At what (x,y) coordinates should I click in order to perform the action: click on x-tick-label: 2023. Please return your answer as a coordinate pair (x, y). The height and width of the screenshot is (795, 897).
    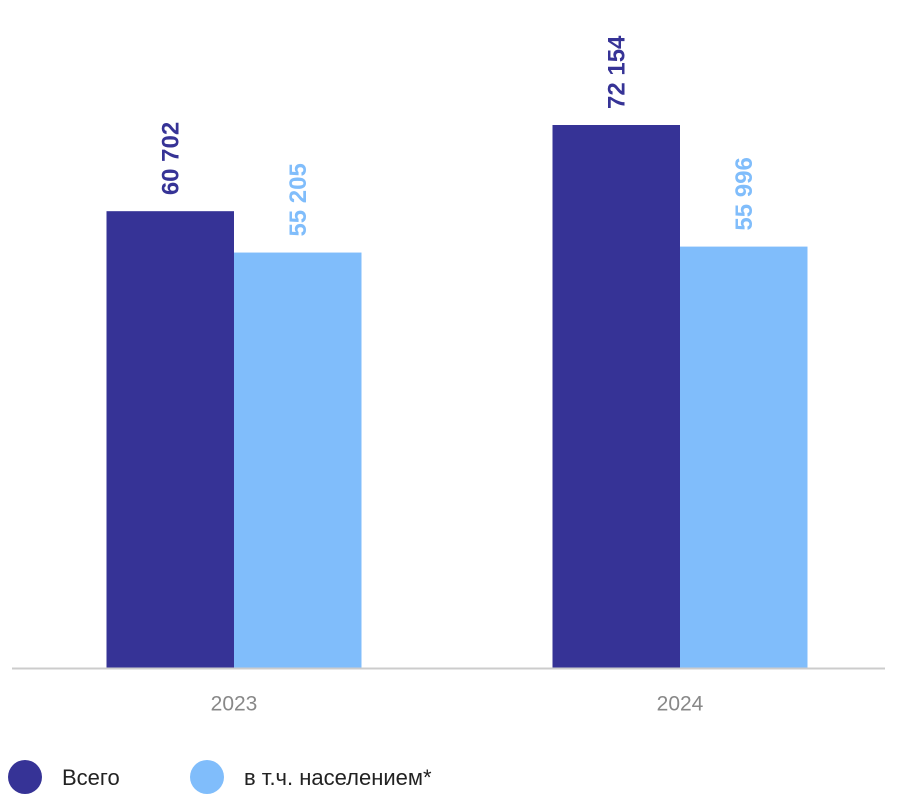
    Looking at the image, I should click on (234, 704).